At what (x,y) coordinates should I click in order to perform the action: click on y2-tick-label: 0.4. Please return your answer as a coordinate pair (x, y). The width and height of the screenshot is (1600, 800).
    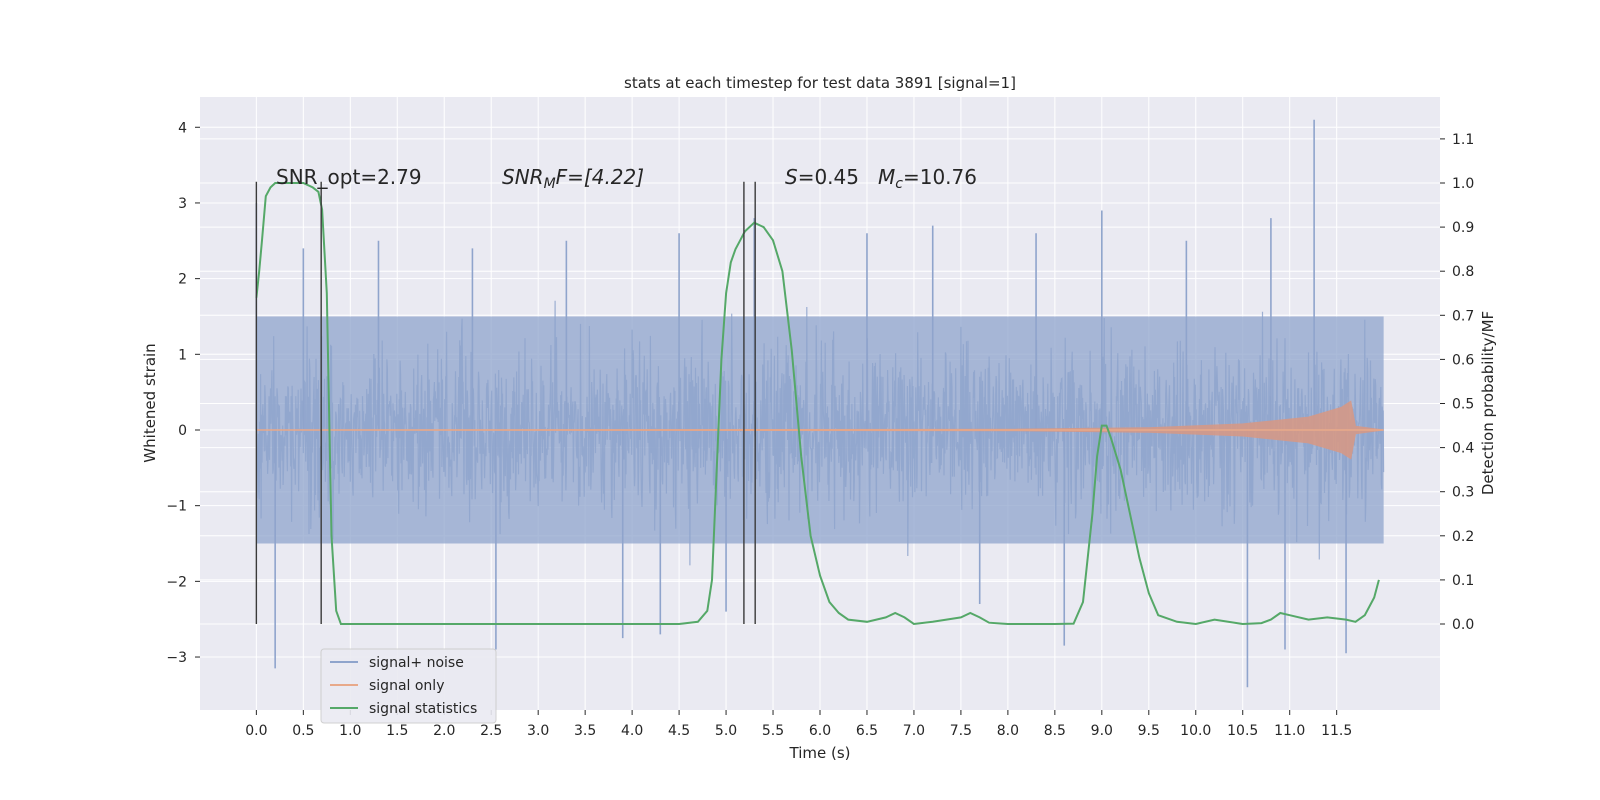
    Looking at the image, I should click on (1463, 449).